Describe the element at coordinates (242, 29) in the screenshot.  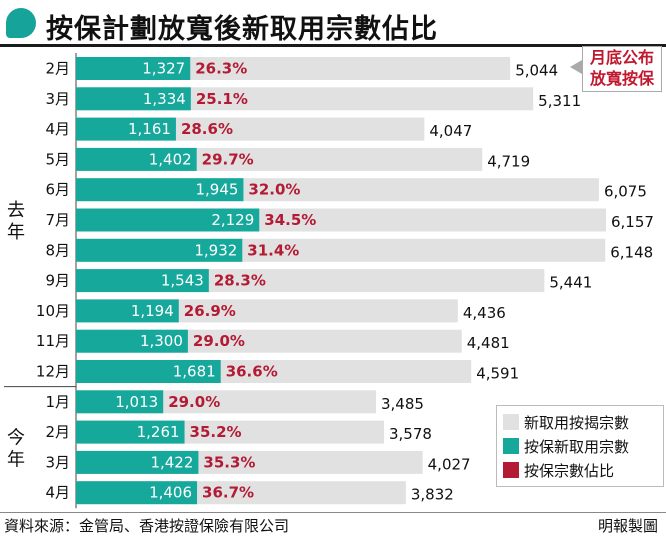
I see `chart-title: 按保計劃放寬後新取用宗數佔比` at that location.